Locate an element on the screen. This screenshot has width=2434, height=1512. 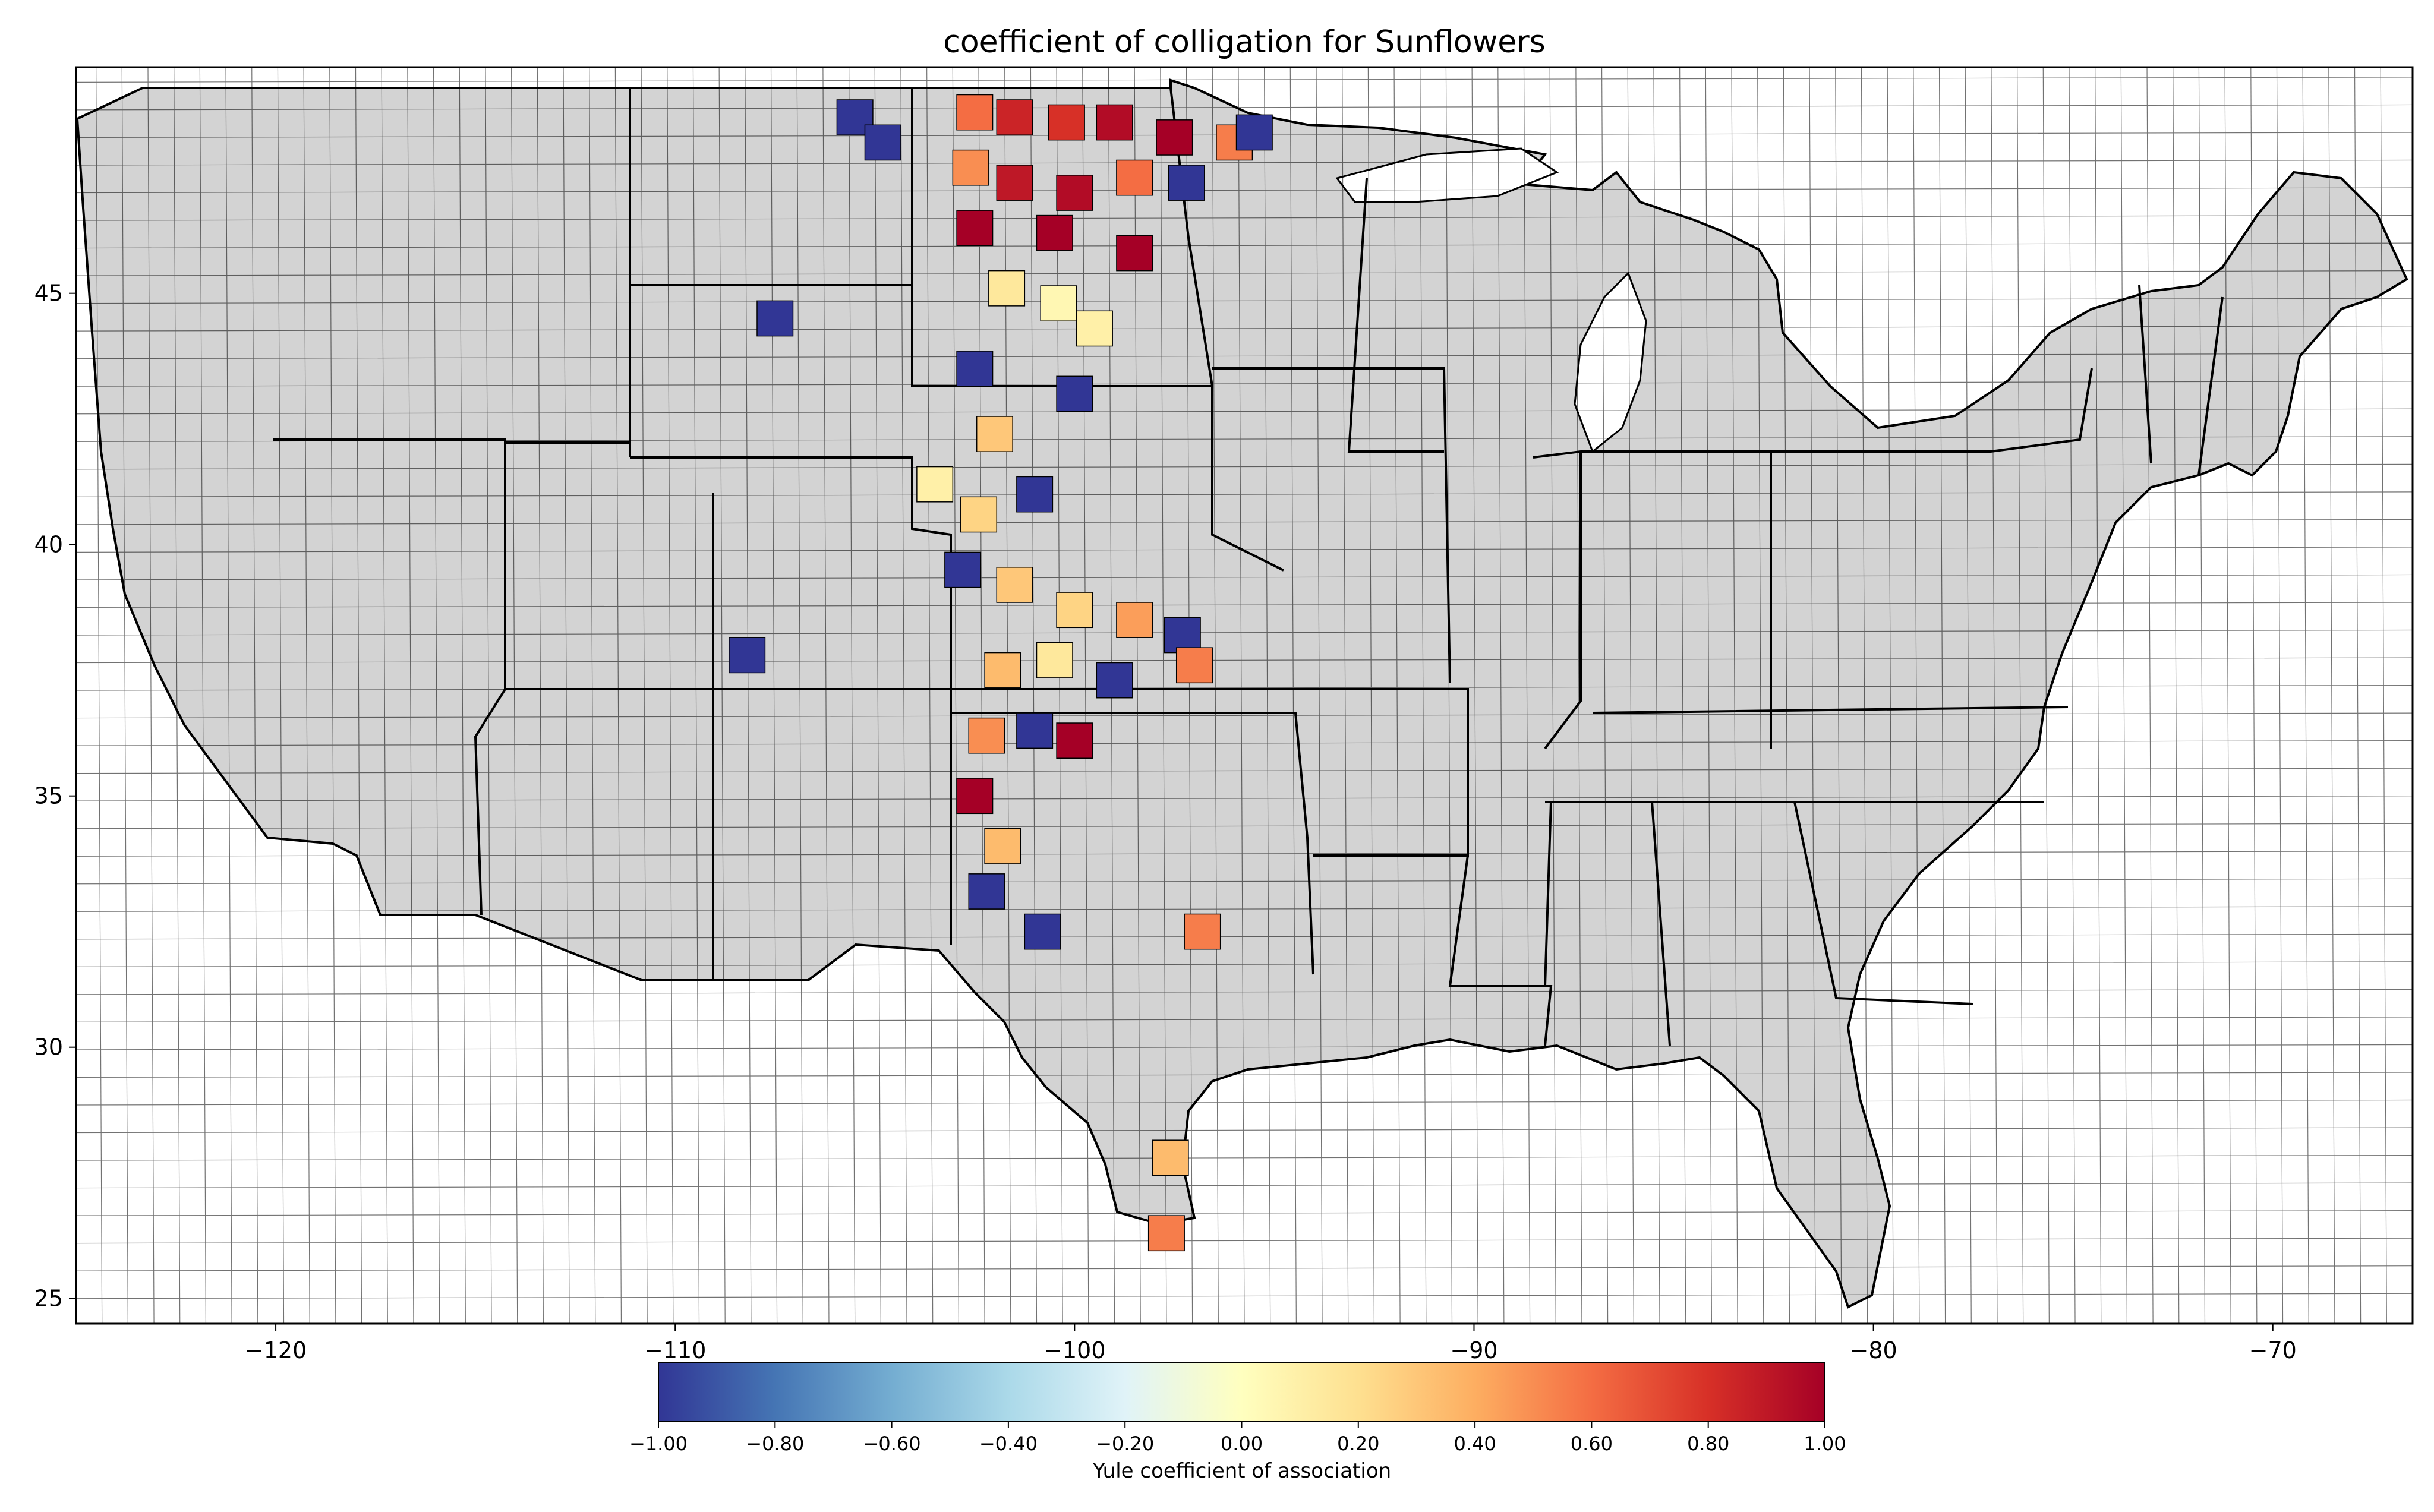
colorbar-tick-label: 0.00 is located at coordinates (1242, 1443).